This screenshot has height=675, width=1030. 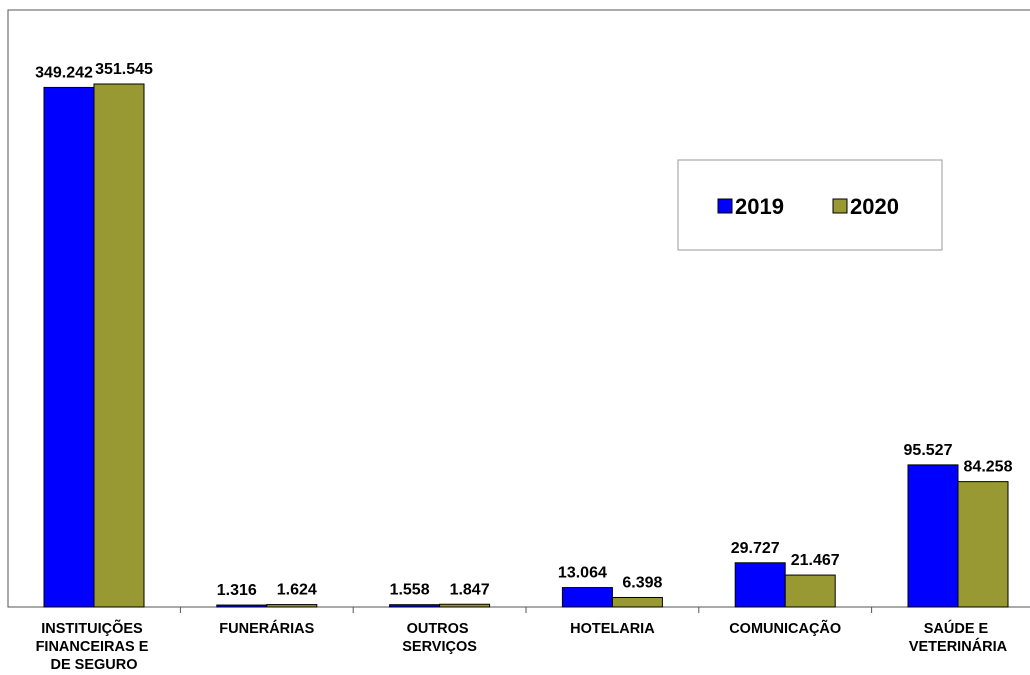 I want to click on data-label: 351.545, so click(x=124, y=69).